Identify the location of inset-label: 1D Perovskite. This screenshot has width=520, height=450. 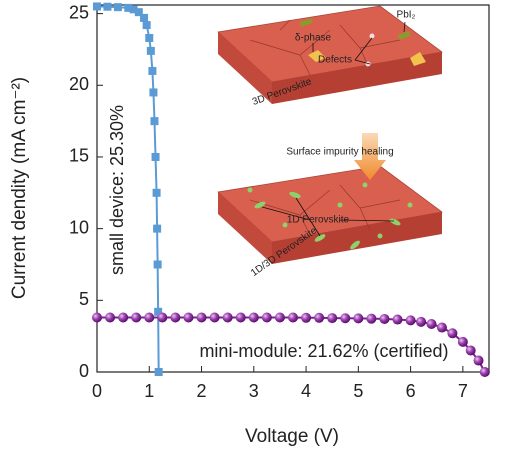
(318, 220).